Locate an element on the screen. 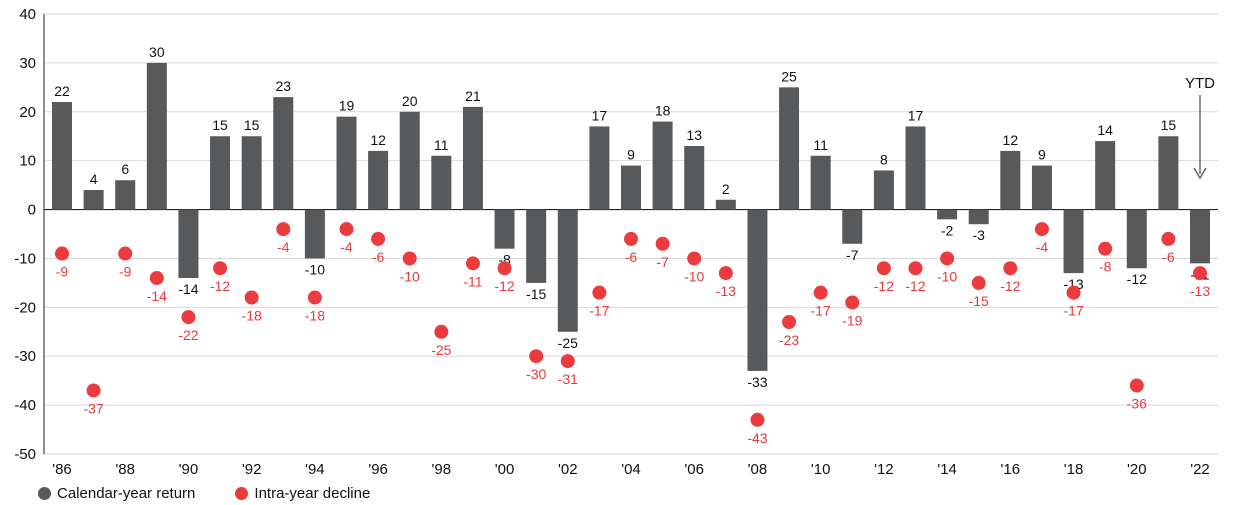  legend: Calendar-year return Intra-year decline is located at coordinates (224, 493).